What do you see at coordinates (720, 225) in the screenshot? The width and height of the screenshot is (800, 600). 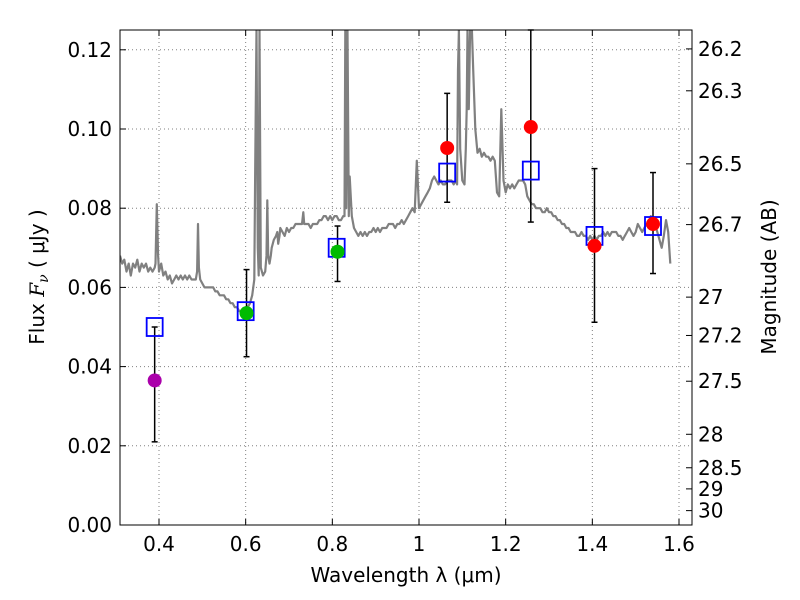 I see `right-tick-label: 26.7` at bounding box center [720, 225].